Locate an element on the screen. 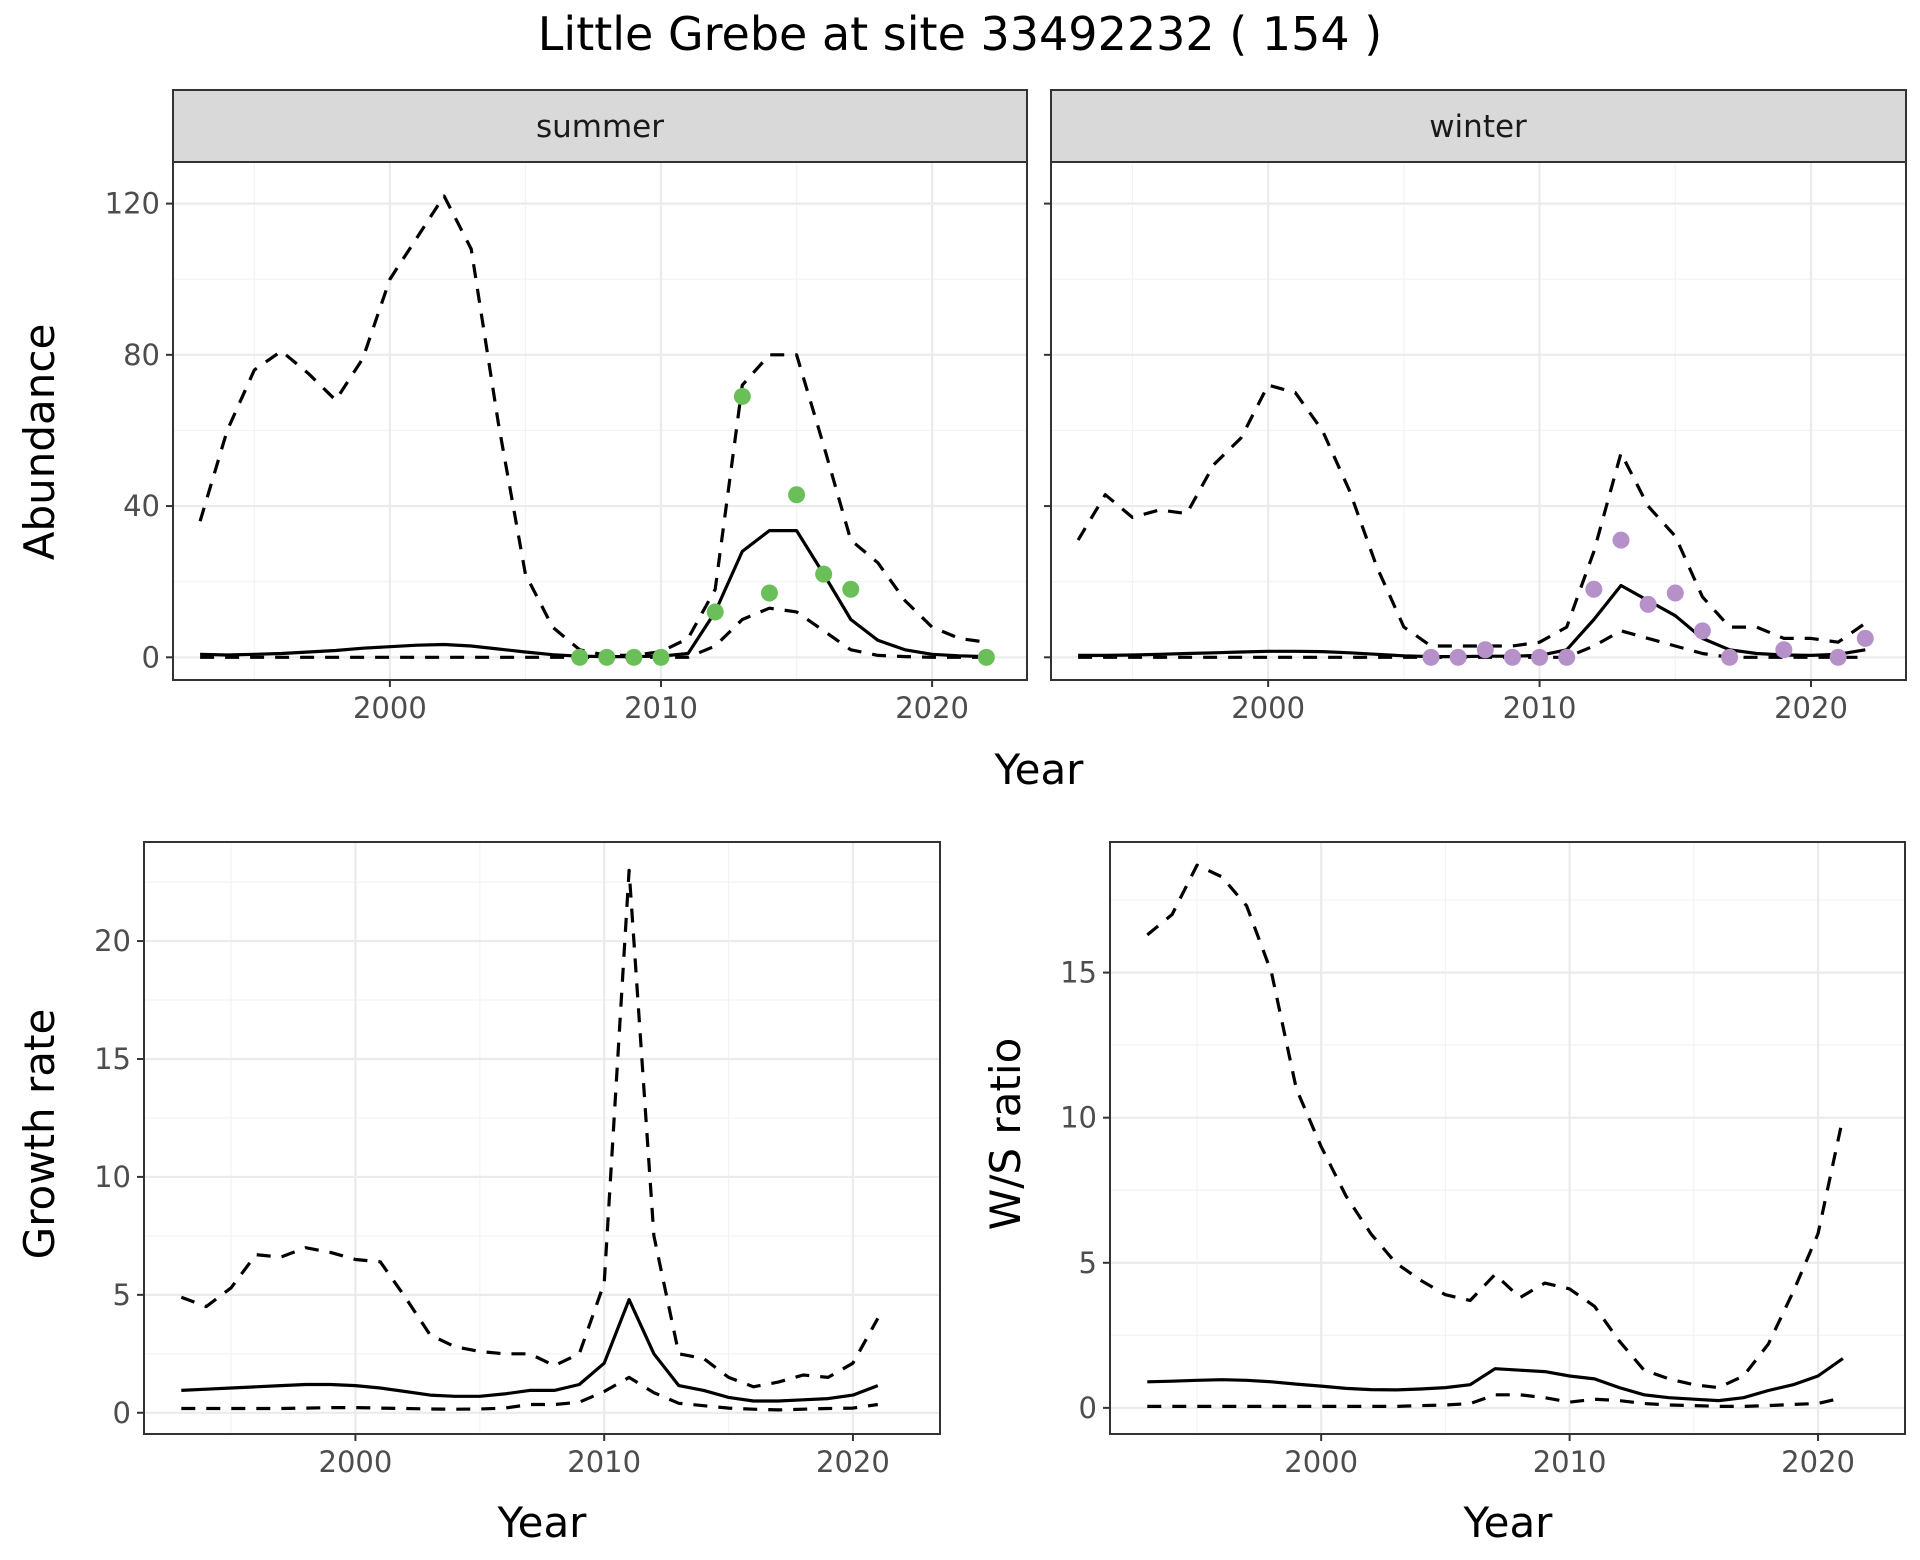 This screenshot has height=1560, width=1920. winter-upper-line is located at coordinates (1471, 515).